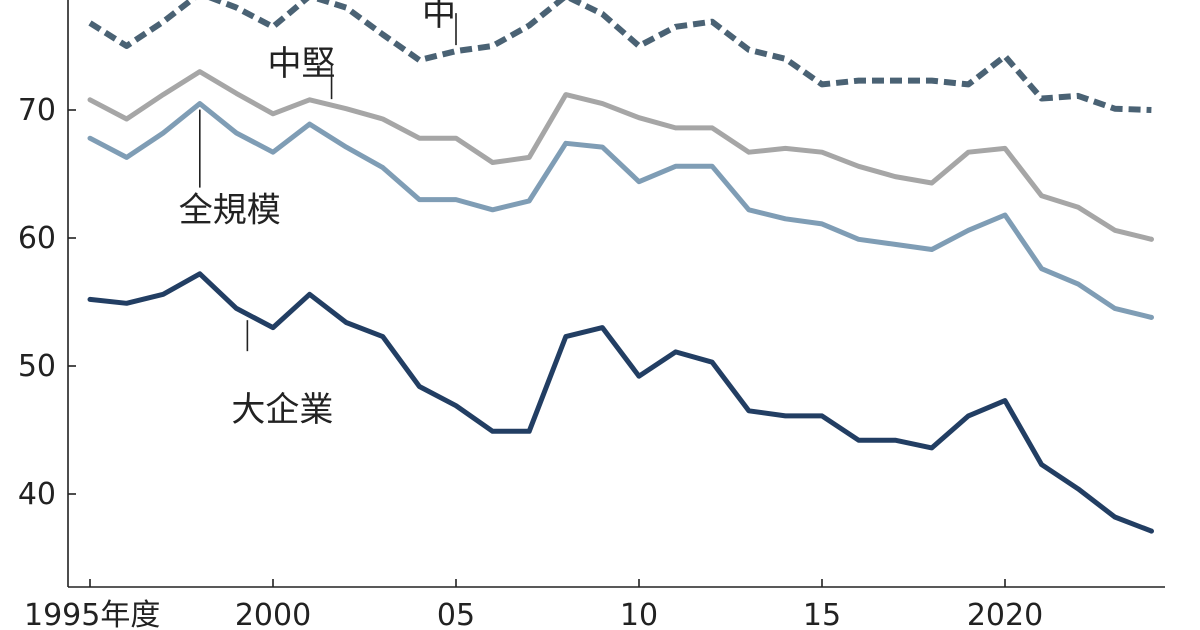 The height and width of the screenshot is (630, 1200). Describe the element at coordinates (230, 211) in the screenshot. I see `series-label: 全規模` at that location.